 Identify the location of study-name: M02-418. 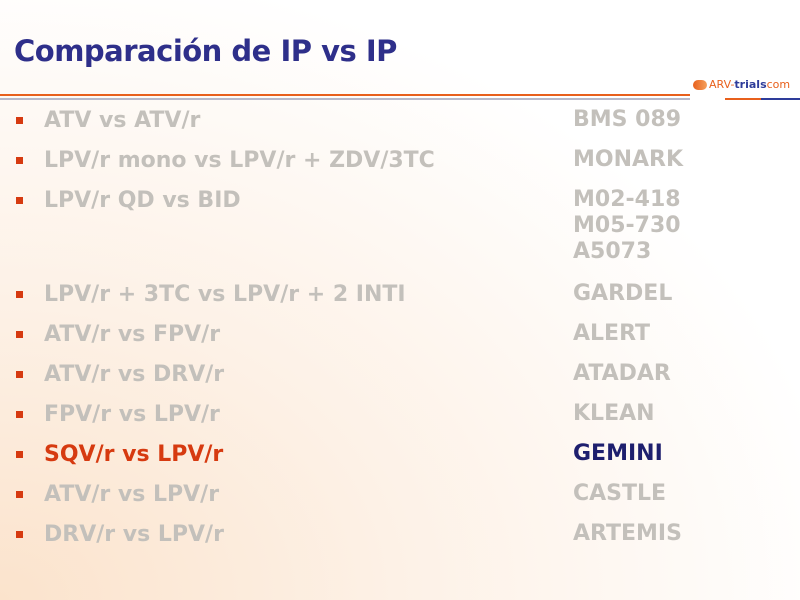
(627, 199).